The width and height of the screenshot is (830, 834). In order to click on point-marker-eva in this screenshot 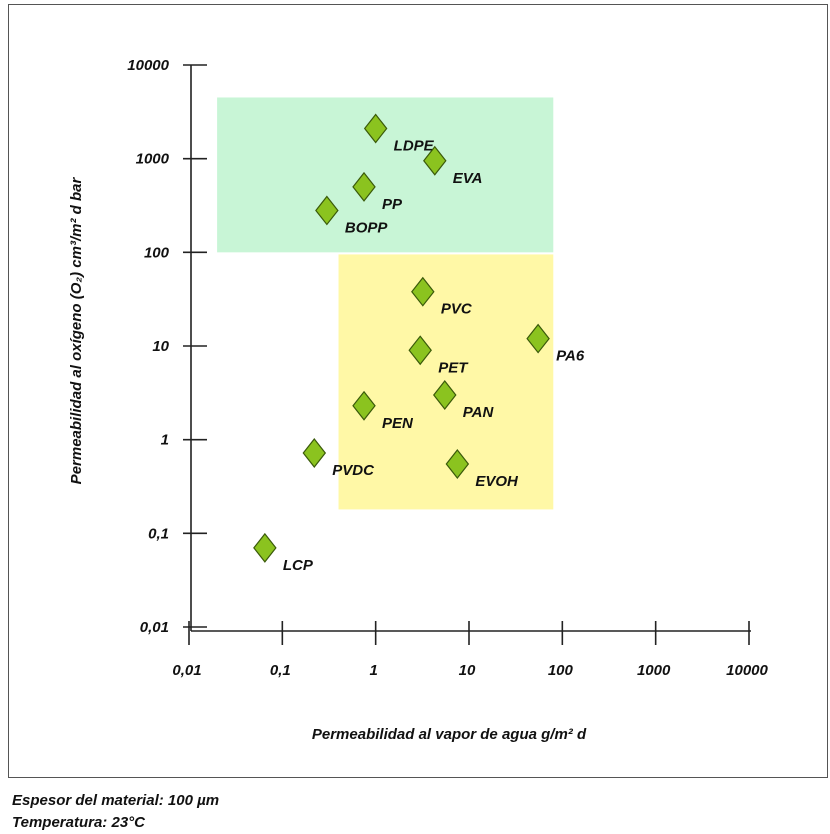, I will do `click(435, 160)`.